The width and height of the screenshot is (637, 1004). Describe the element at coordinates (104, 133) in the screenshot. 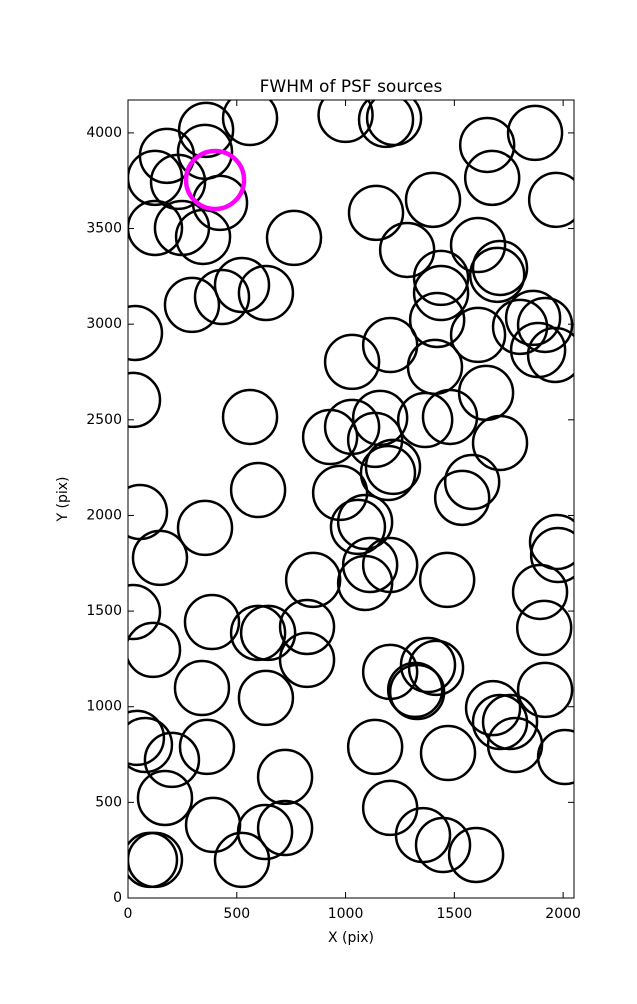

I see `y-tick-label: 4000` at that location.